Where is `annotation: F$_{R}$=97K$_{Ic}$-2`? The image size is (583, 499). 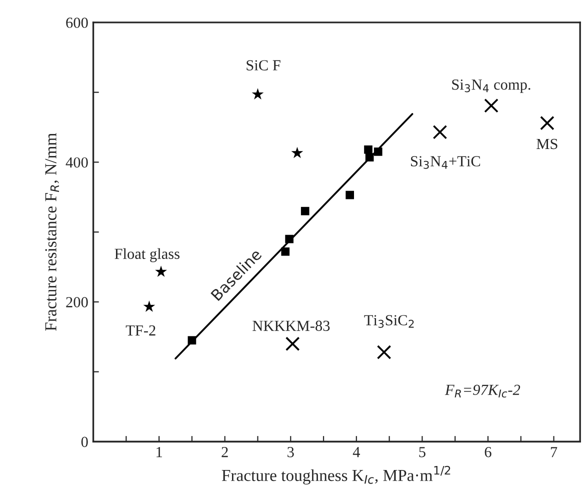 annotation: F$_{R}$=97K$_{Ic}$-2 is located at coordinates (482, 391).